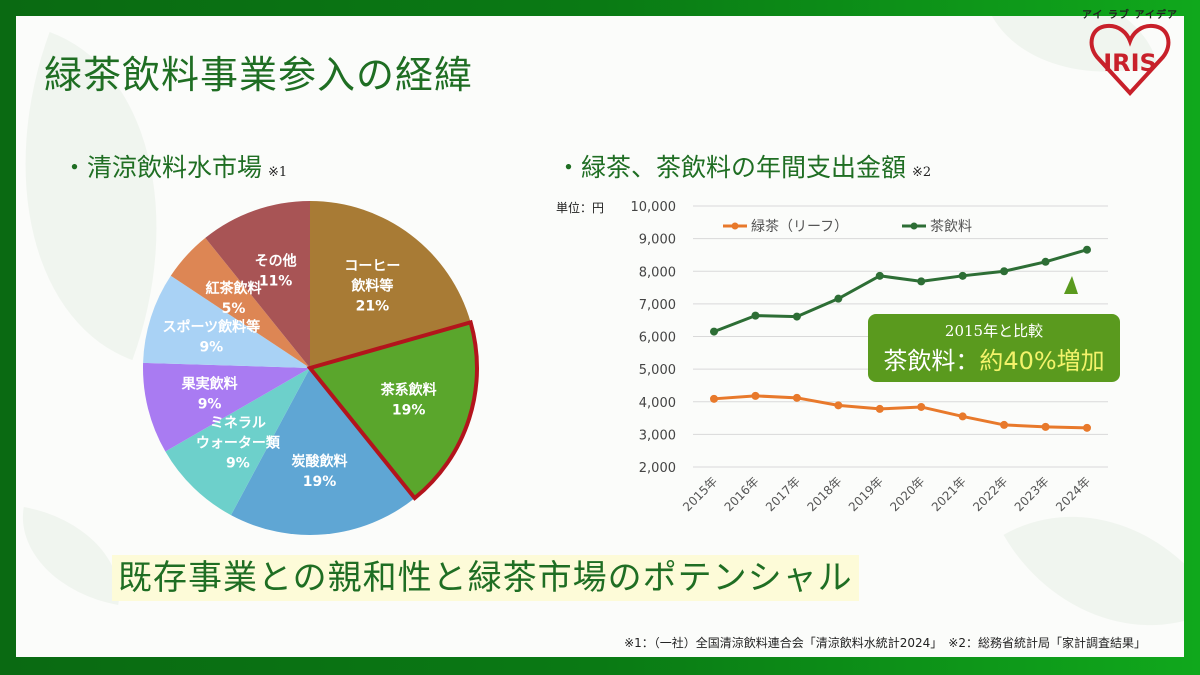 This screenshot has width=1200, height=675. Describe the element at coordinates (731, 167) in the screenshot. I see `right-heading-text: ・緑茶、茶飲料の年間支出金額` at that location.